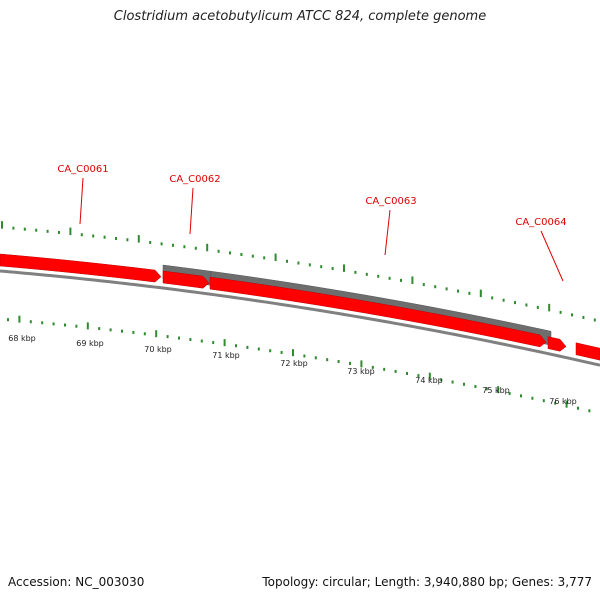 This screenshot has height=600, width=600. Describe the element at coordinates (90, 343) in the screenshot. I see `kbp-label: 69 kbp` at that location.